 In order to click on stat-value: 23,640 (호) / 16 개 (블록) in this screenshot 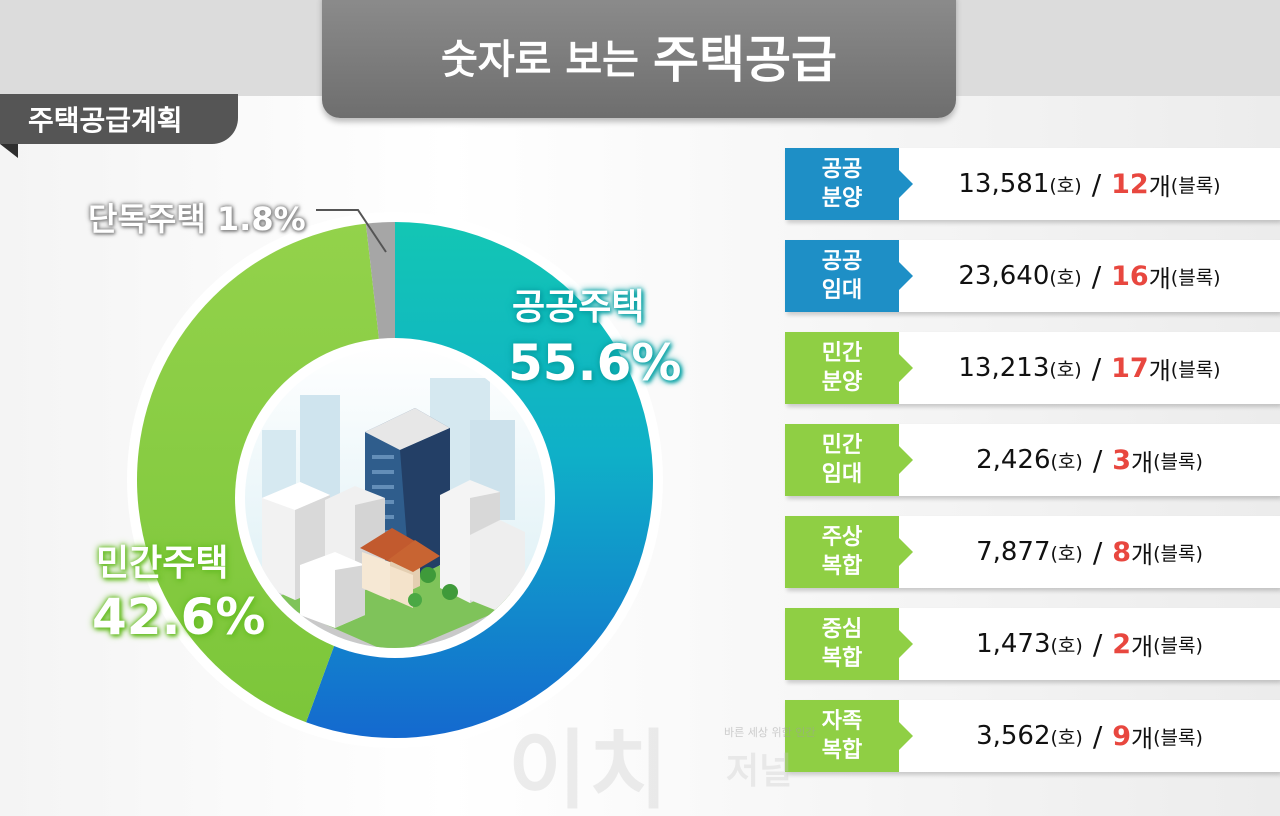, I will do `click(1089, 276)`.